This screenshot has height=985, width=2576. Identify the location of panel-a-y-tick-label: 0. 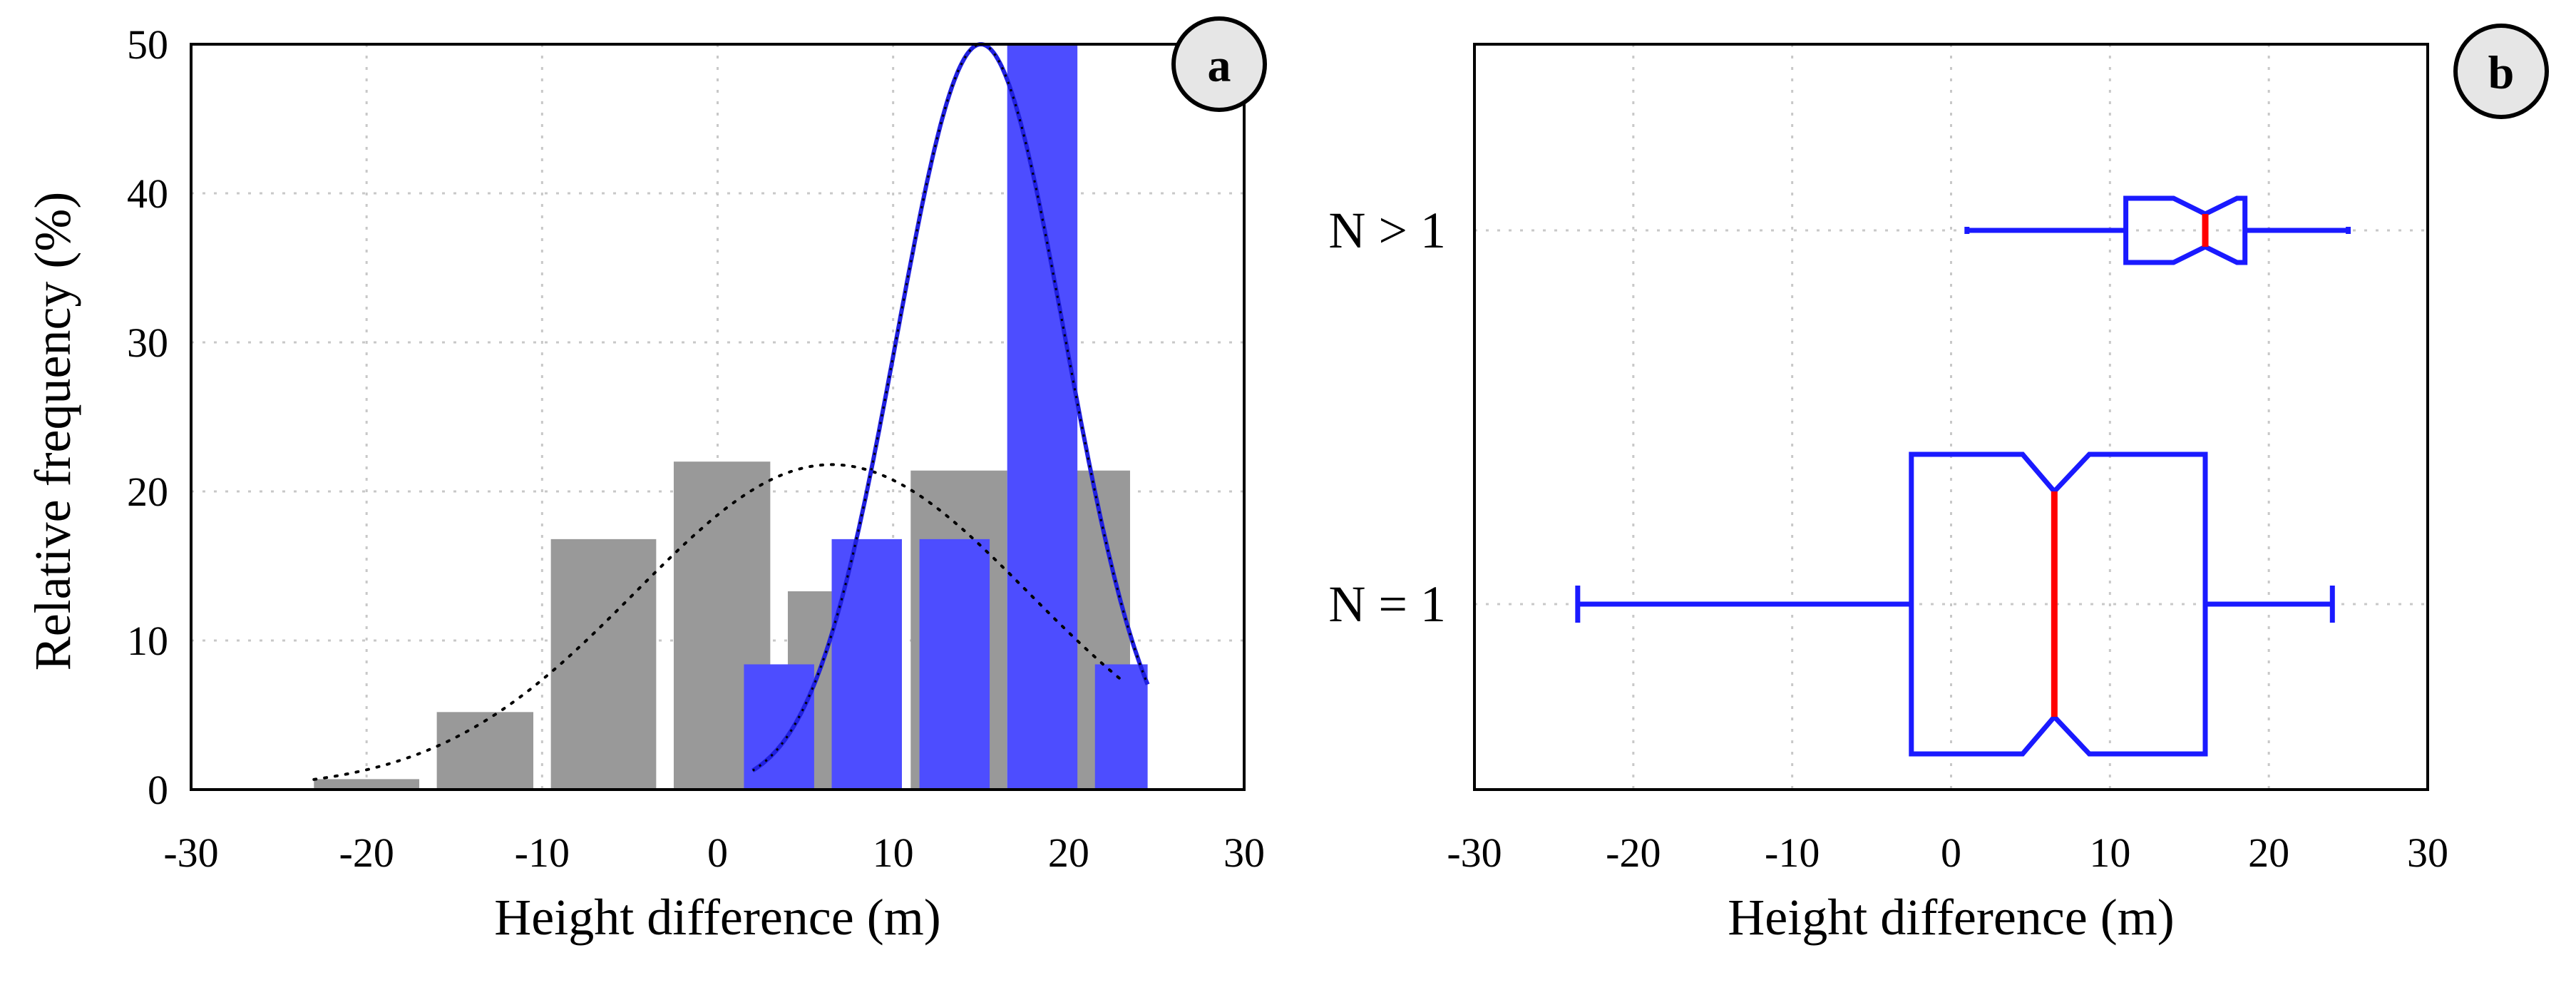
(158, 790).